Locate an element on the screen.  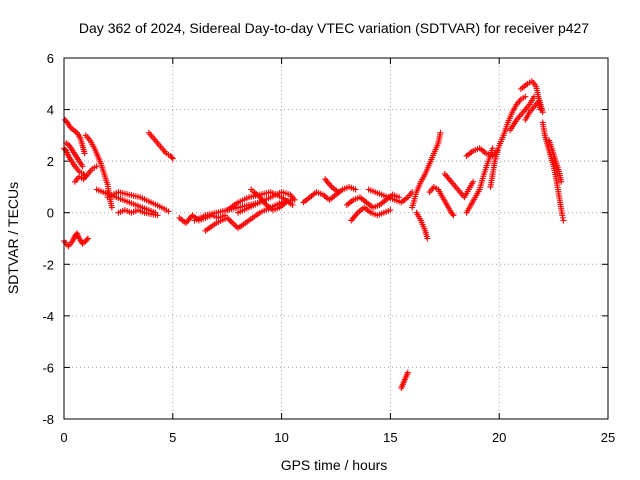
y-tick-label: 0 is located at coordinates (50, 213).